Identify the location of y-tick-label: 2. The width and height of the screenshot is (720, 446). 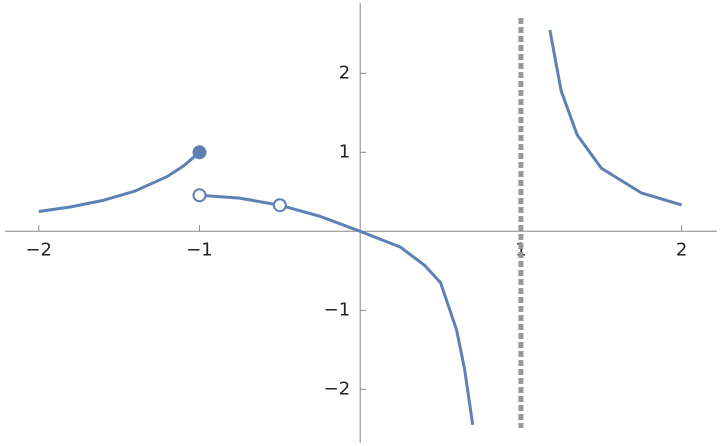
(344, 72).